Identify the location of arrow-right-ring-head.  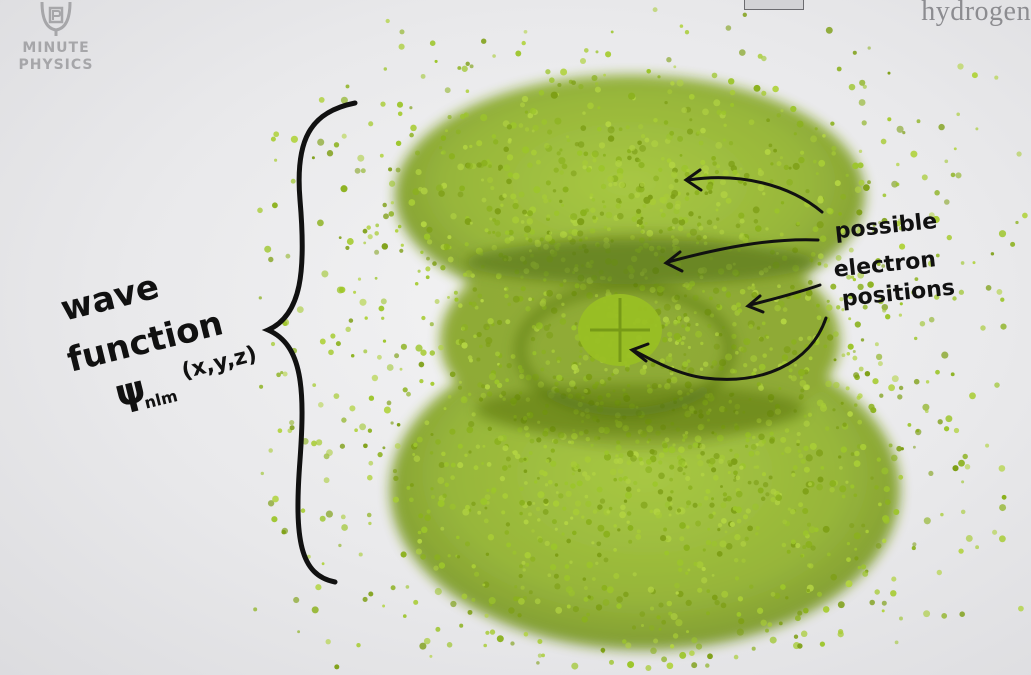
(755, 304).